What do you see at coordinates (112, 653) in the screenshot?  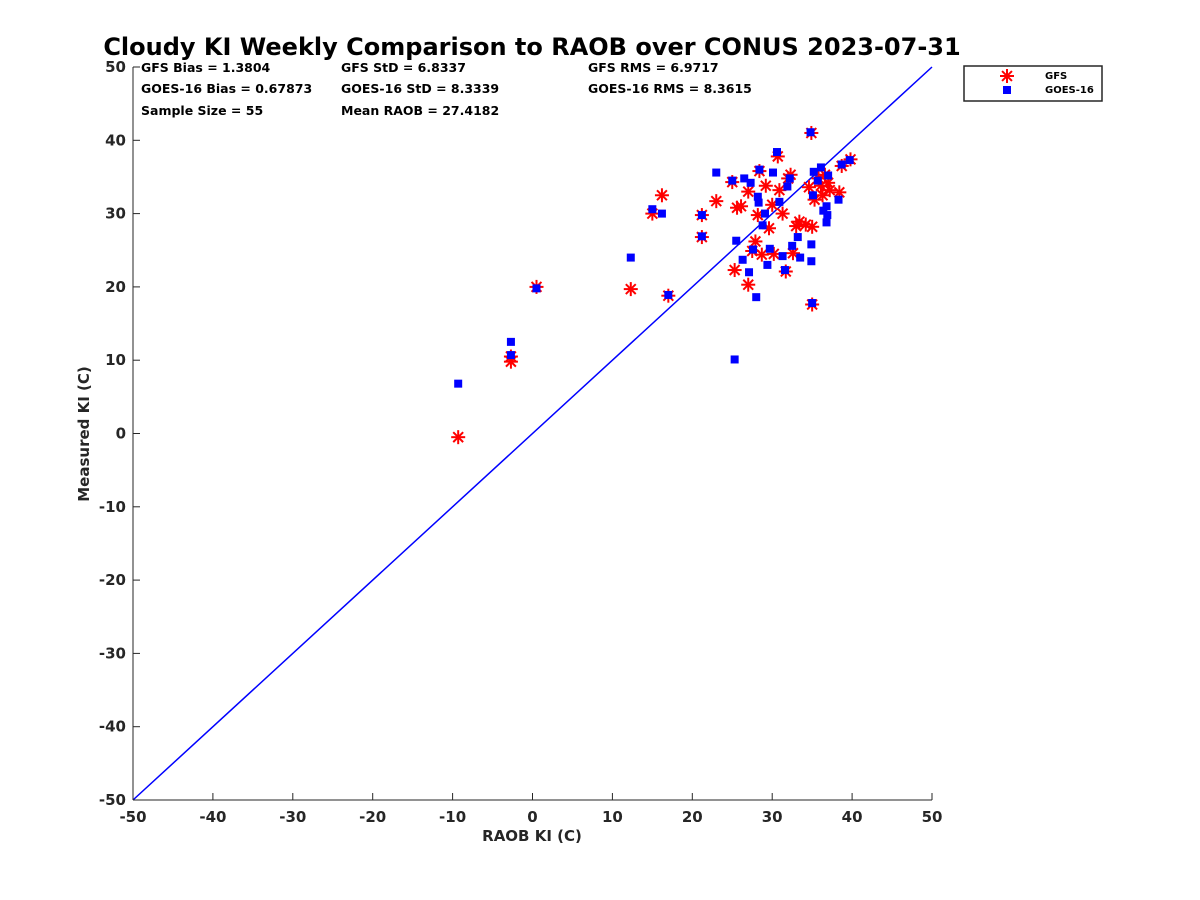 I see `y-tick-label: -30` at bounding box center [112, 653].